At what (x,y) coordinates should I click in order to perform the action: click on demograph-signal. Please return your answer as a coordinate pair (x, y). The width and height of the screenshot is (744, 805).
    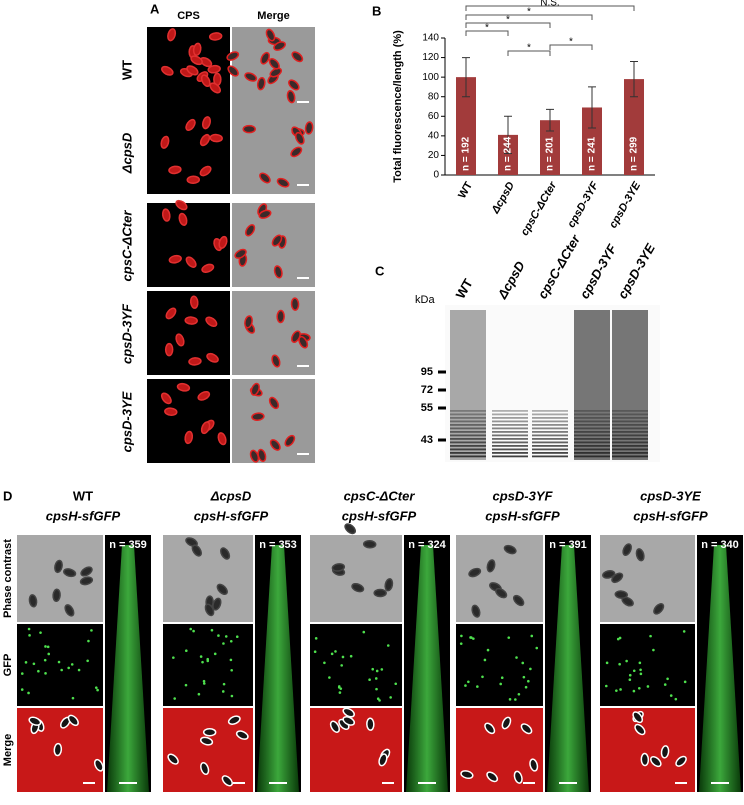
    Looking at the image, I should click on (128, 668).